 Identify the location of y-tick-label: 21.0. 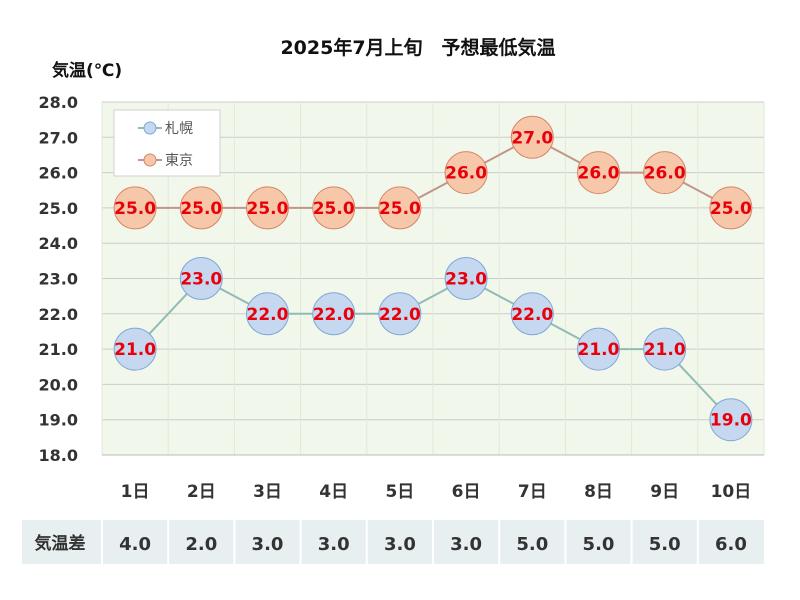
(58, 349).